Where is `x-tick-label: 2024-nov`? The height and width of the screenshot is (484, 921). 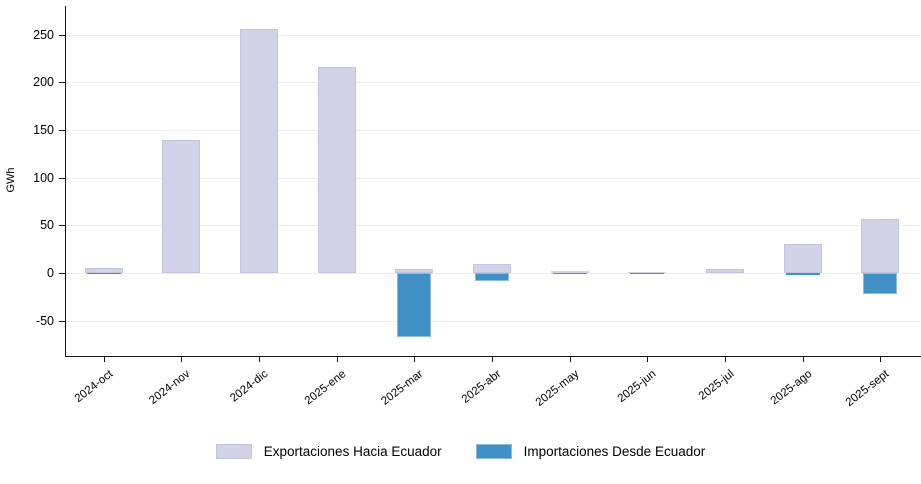
x-tick-label: 2024-nov is located at coordinates (170, 387).